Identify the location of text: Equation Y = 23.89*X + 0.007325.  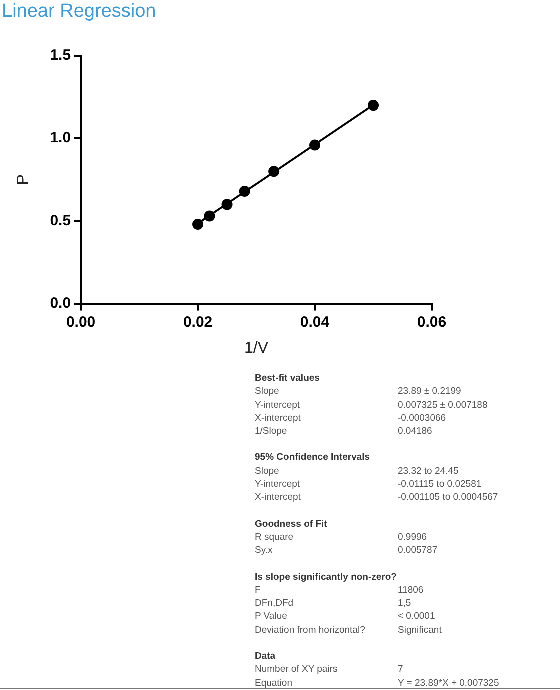
(377, 683).